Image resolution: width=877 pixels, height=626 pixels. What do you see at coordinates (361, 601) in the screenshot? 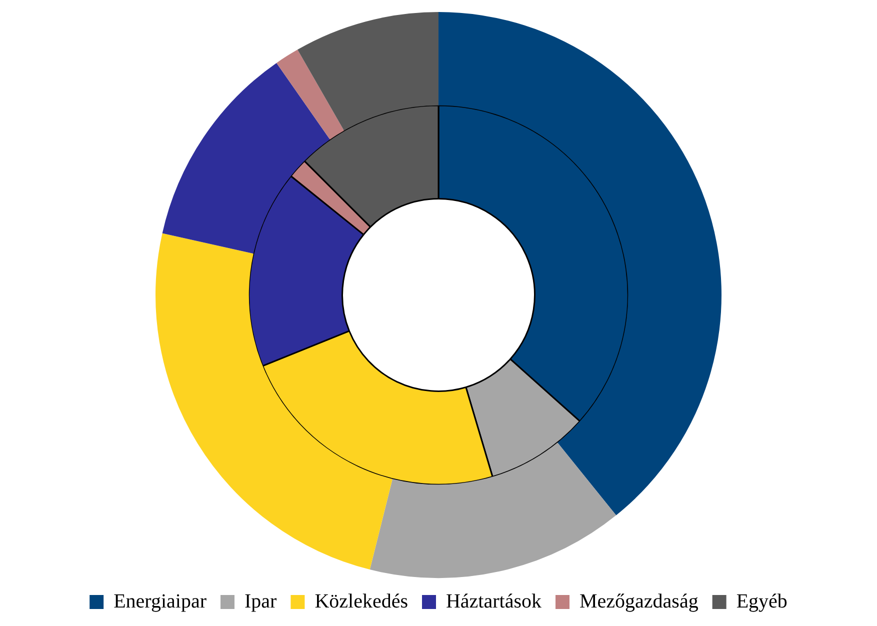
I see `legend-label: Közlekedés` at bounding box center [361, 601].